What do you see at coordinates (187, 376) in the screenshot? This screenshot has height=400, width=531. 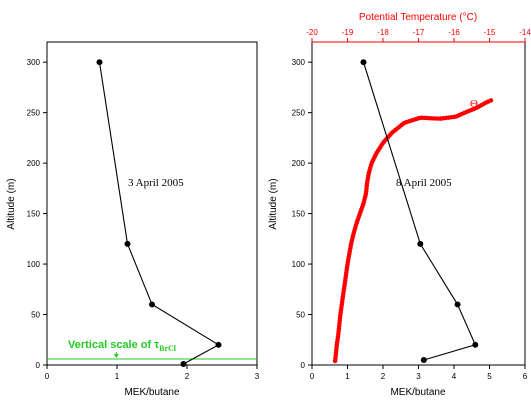 I see `left-xtick-label: 2` at bounding box center [187, 376].